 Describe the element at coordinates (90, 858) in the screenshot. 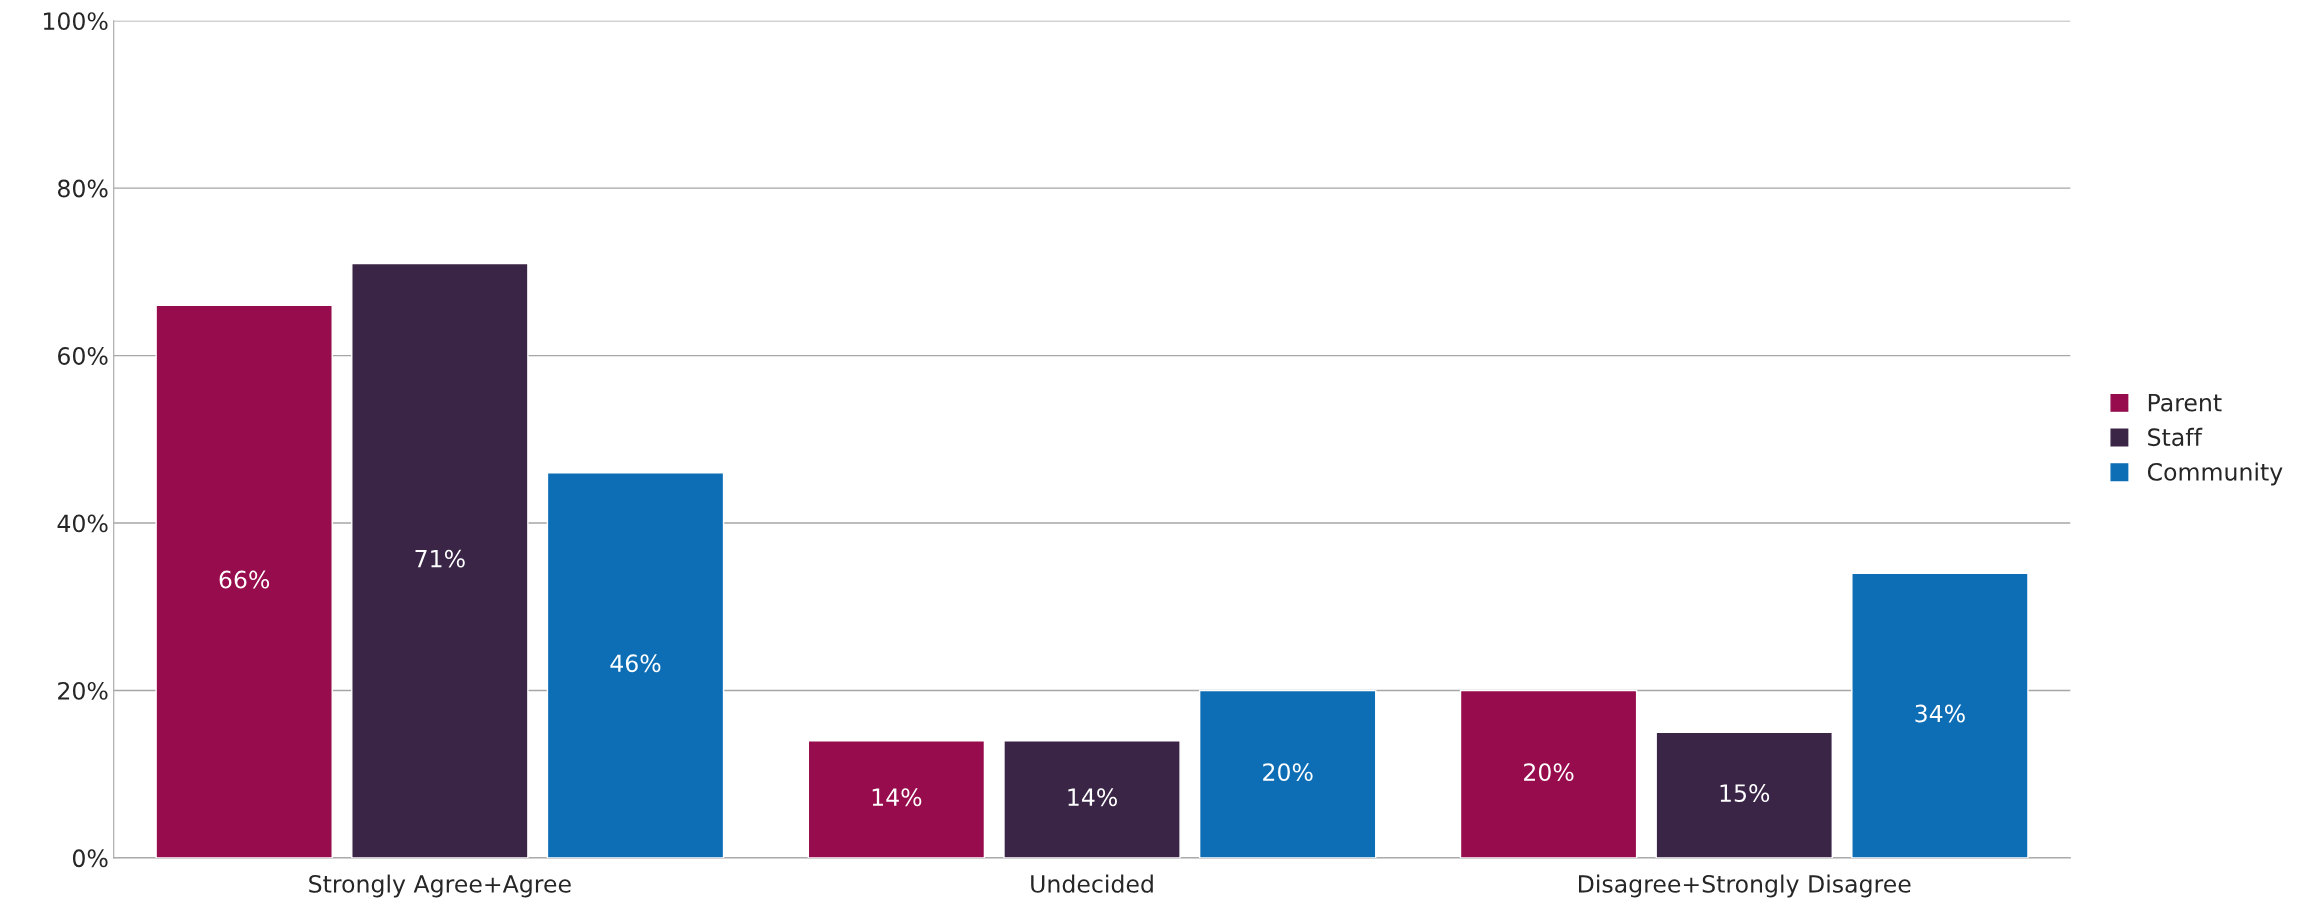

I see `y-tick-label: 0%` at that location.